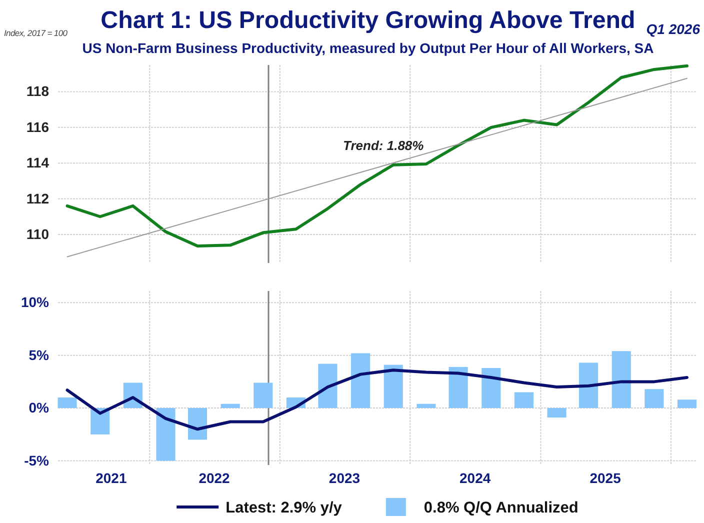  Describe the element at coordinates (37, 460) in the screenshot. I see `y-tick-label: -5%` at that location.